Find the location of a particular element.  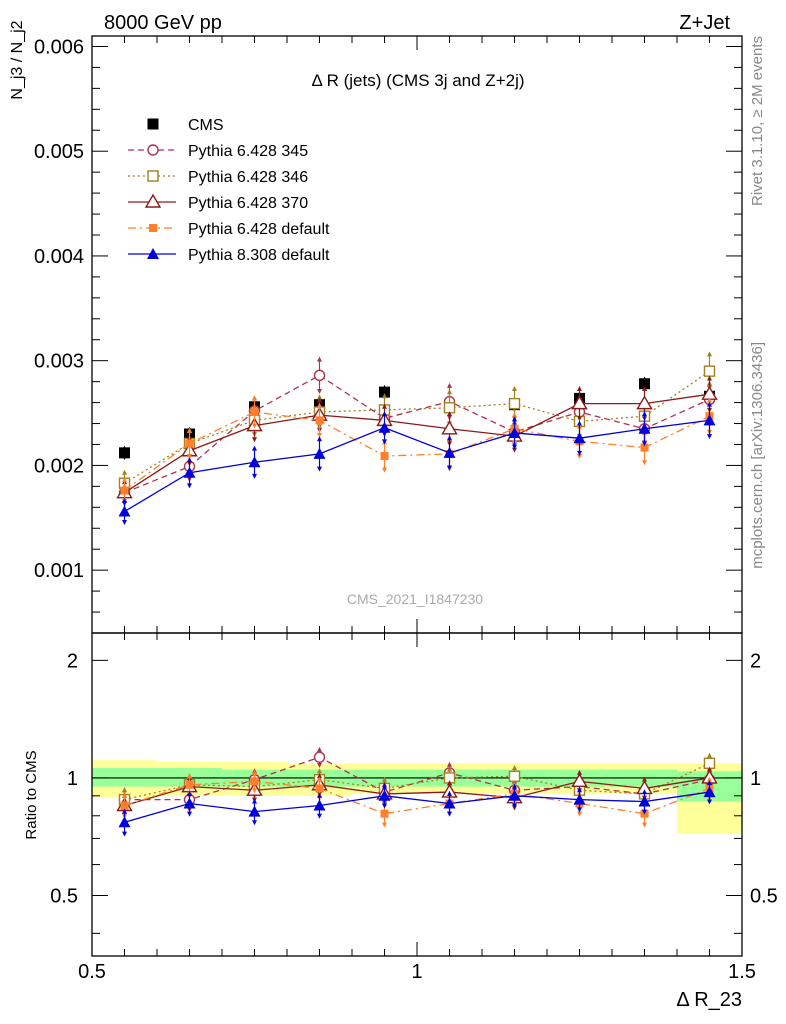

main-y-tick-label: 0.004 is located at coordinates (59, 257).